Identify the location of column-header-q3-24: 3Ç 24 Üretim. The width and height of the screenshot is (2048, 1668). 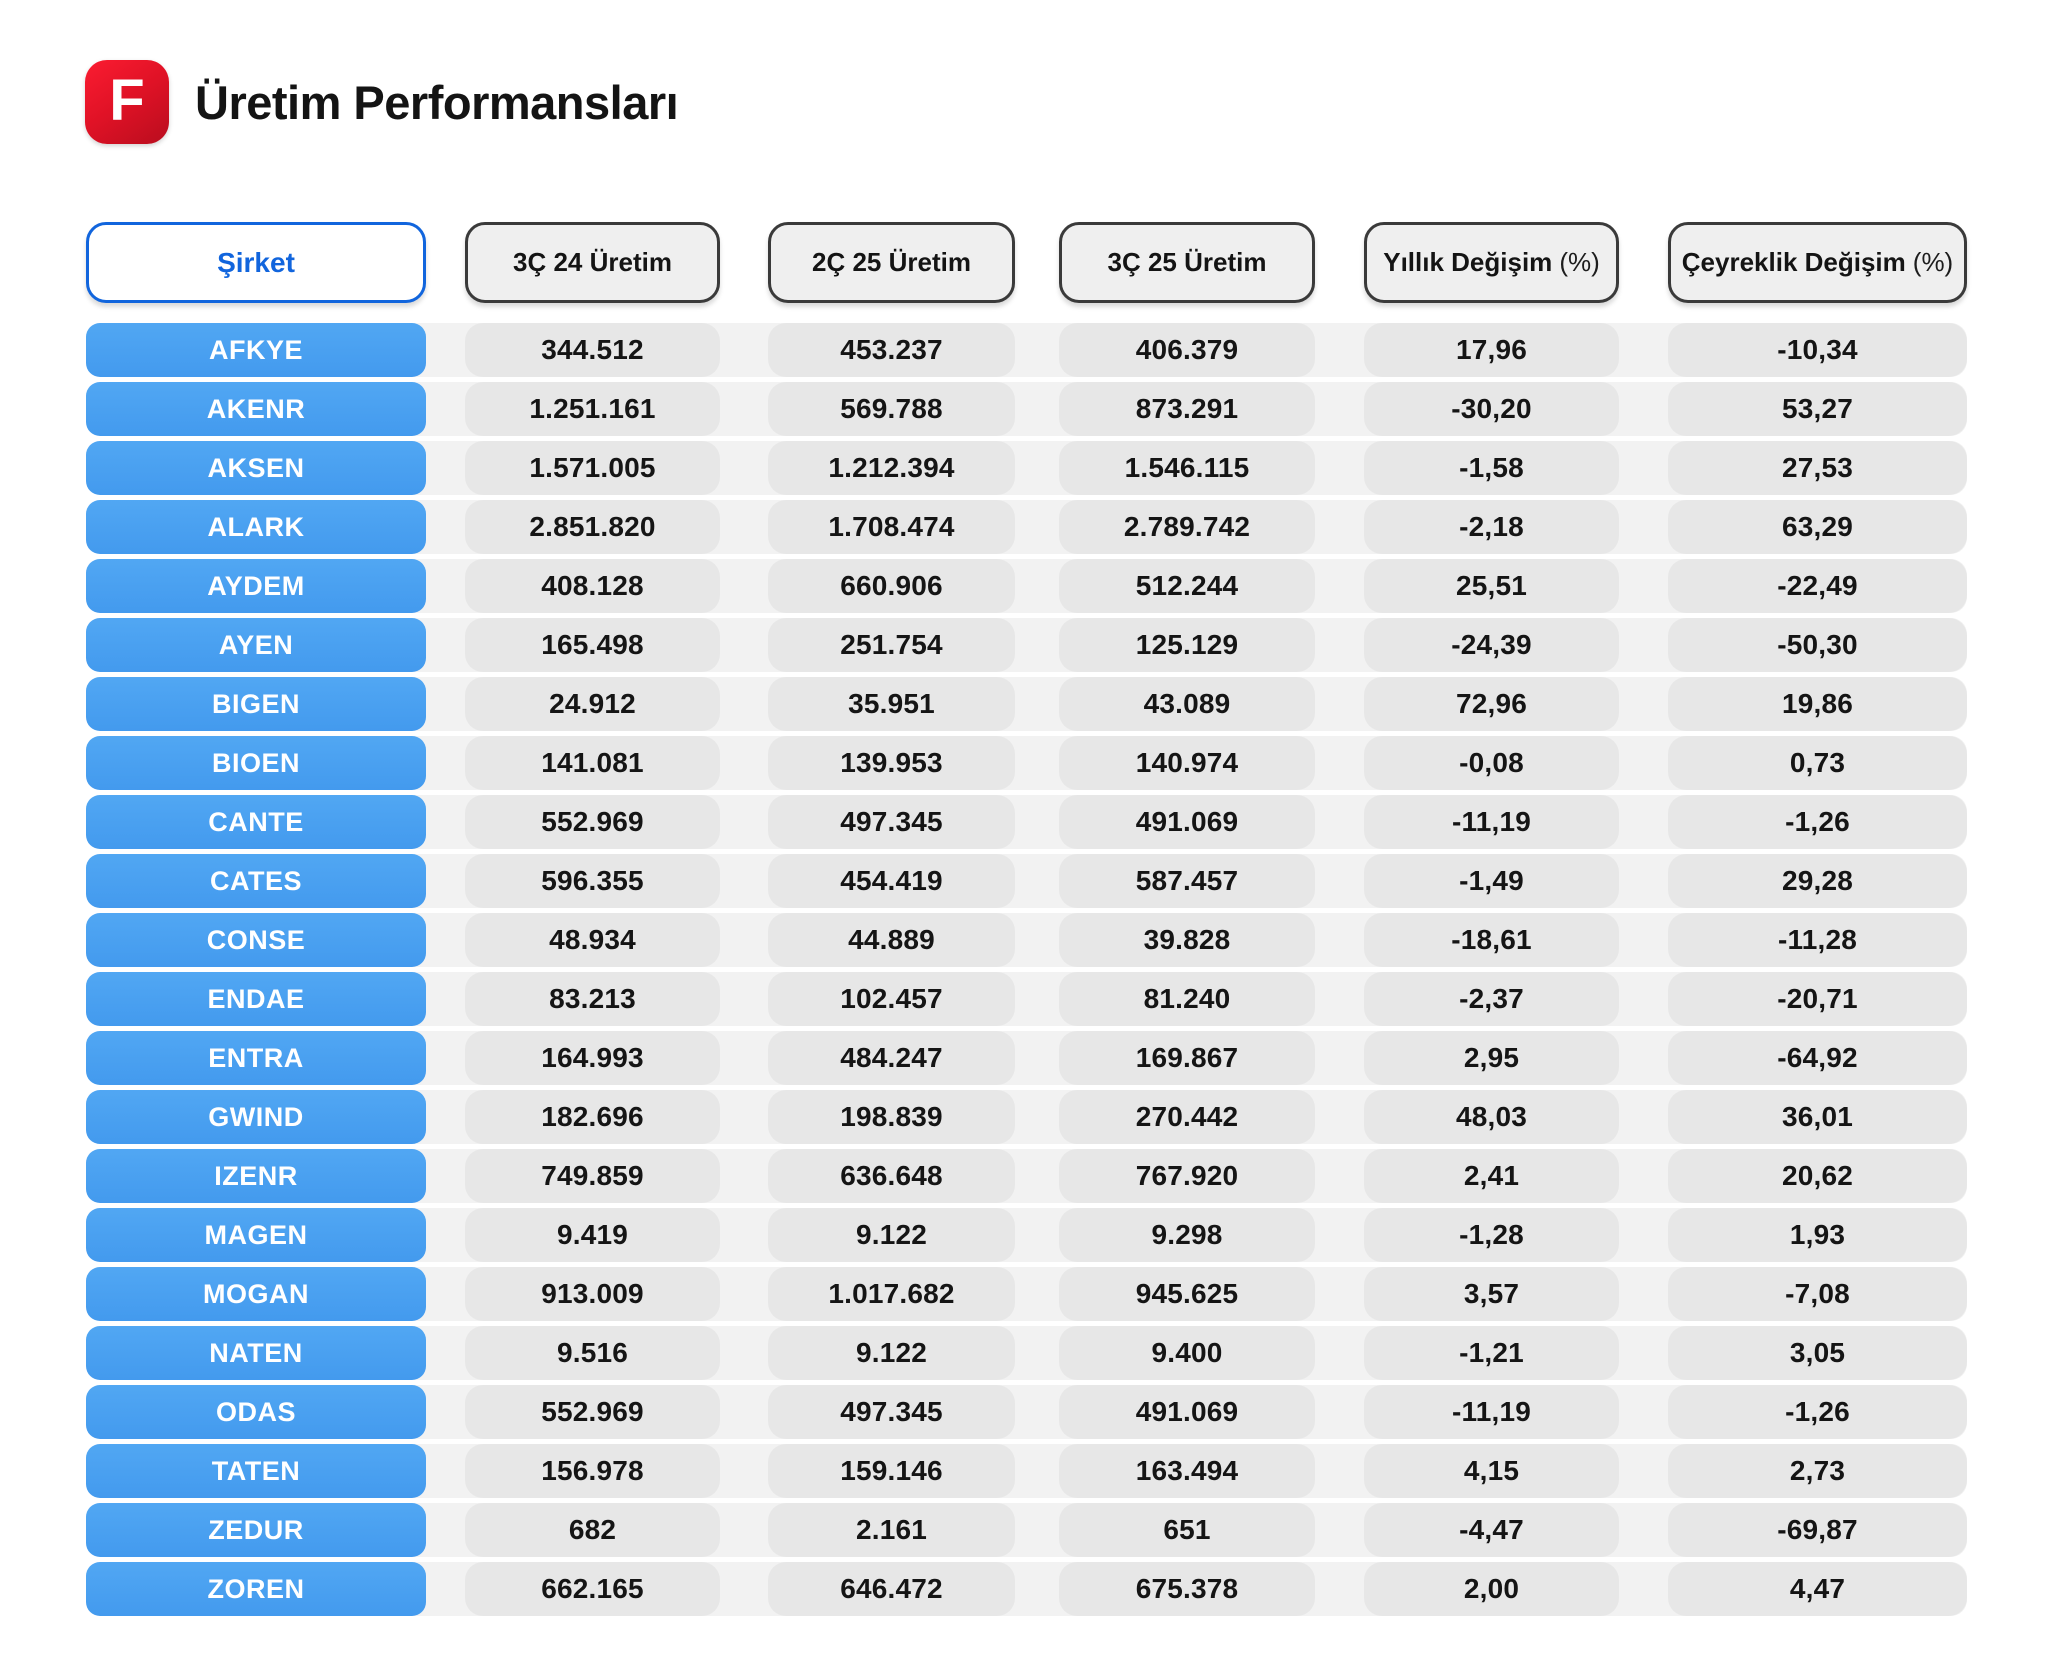
(592, 262).